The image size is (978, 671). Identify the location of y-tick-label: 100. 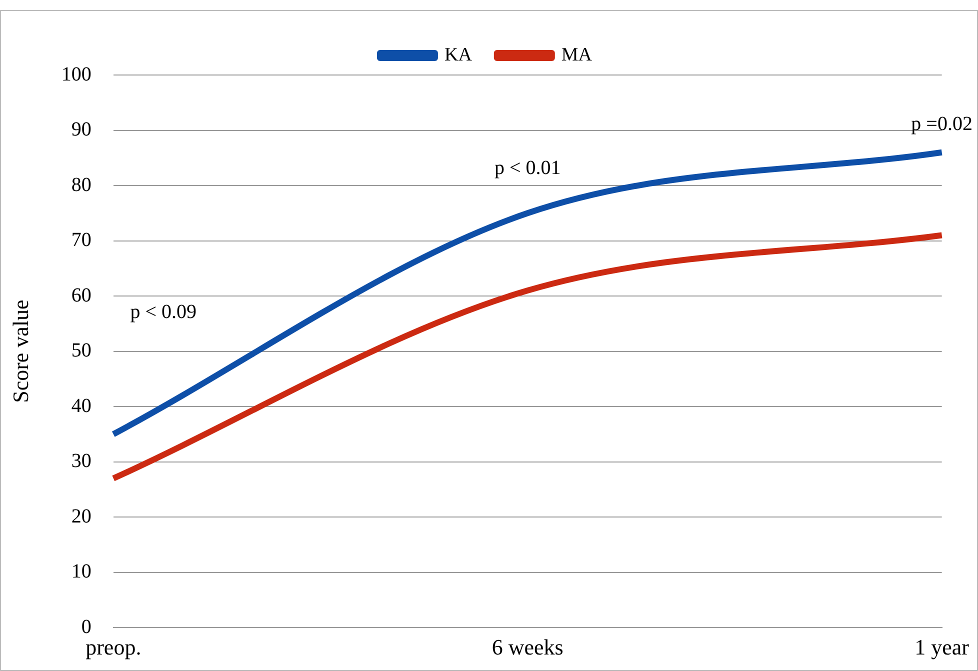
(76, 74).